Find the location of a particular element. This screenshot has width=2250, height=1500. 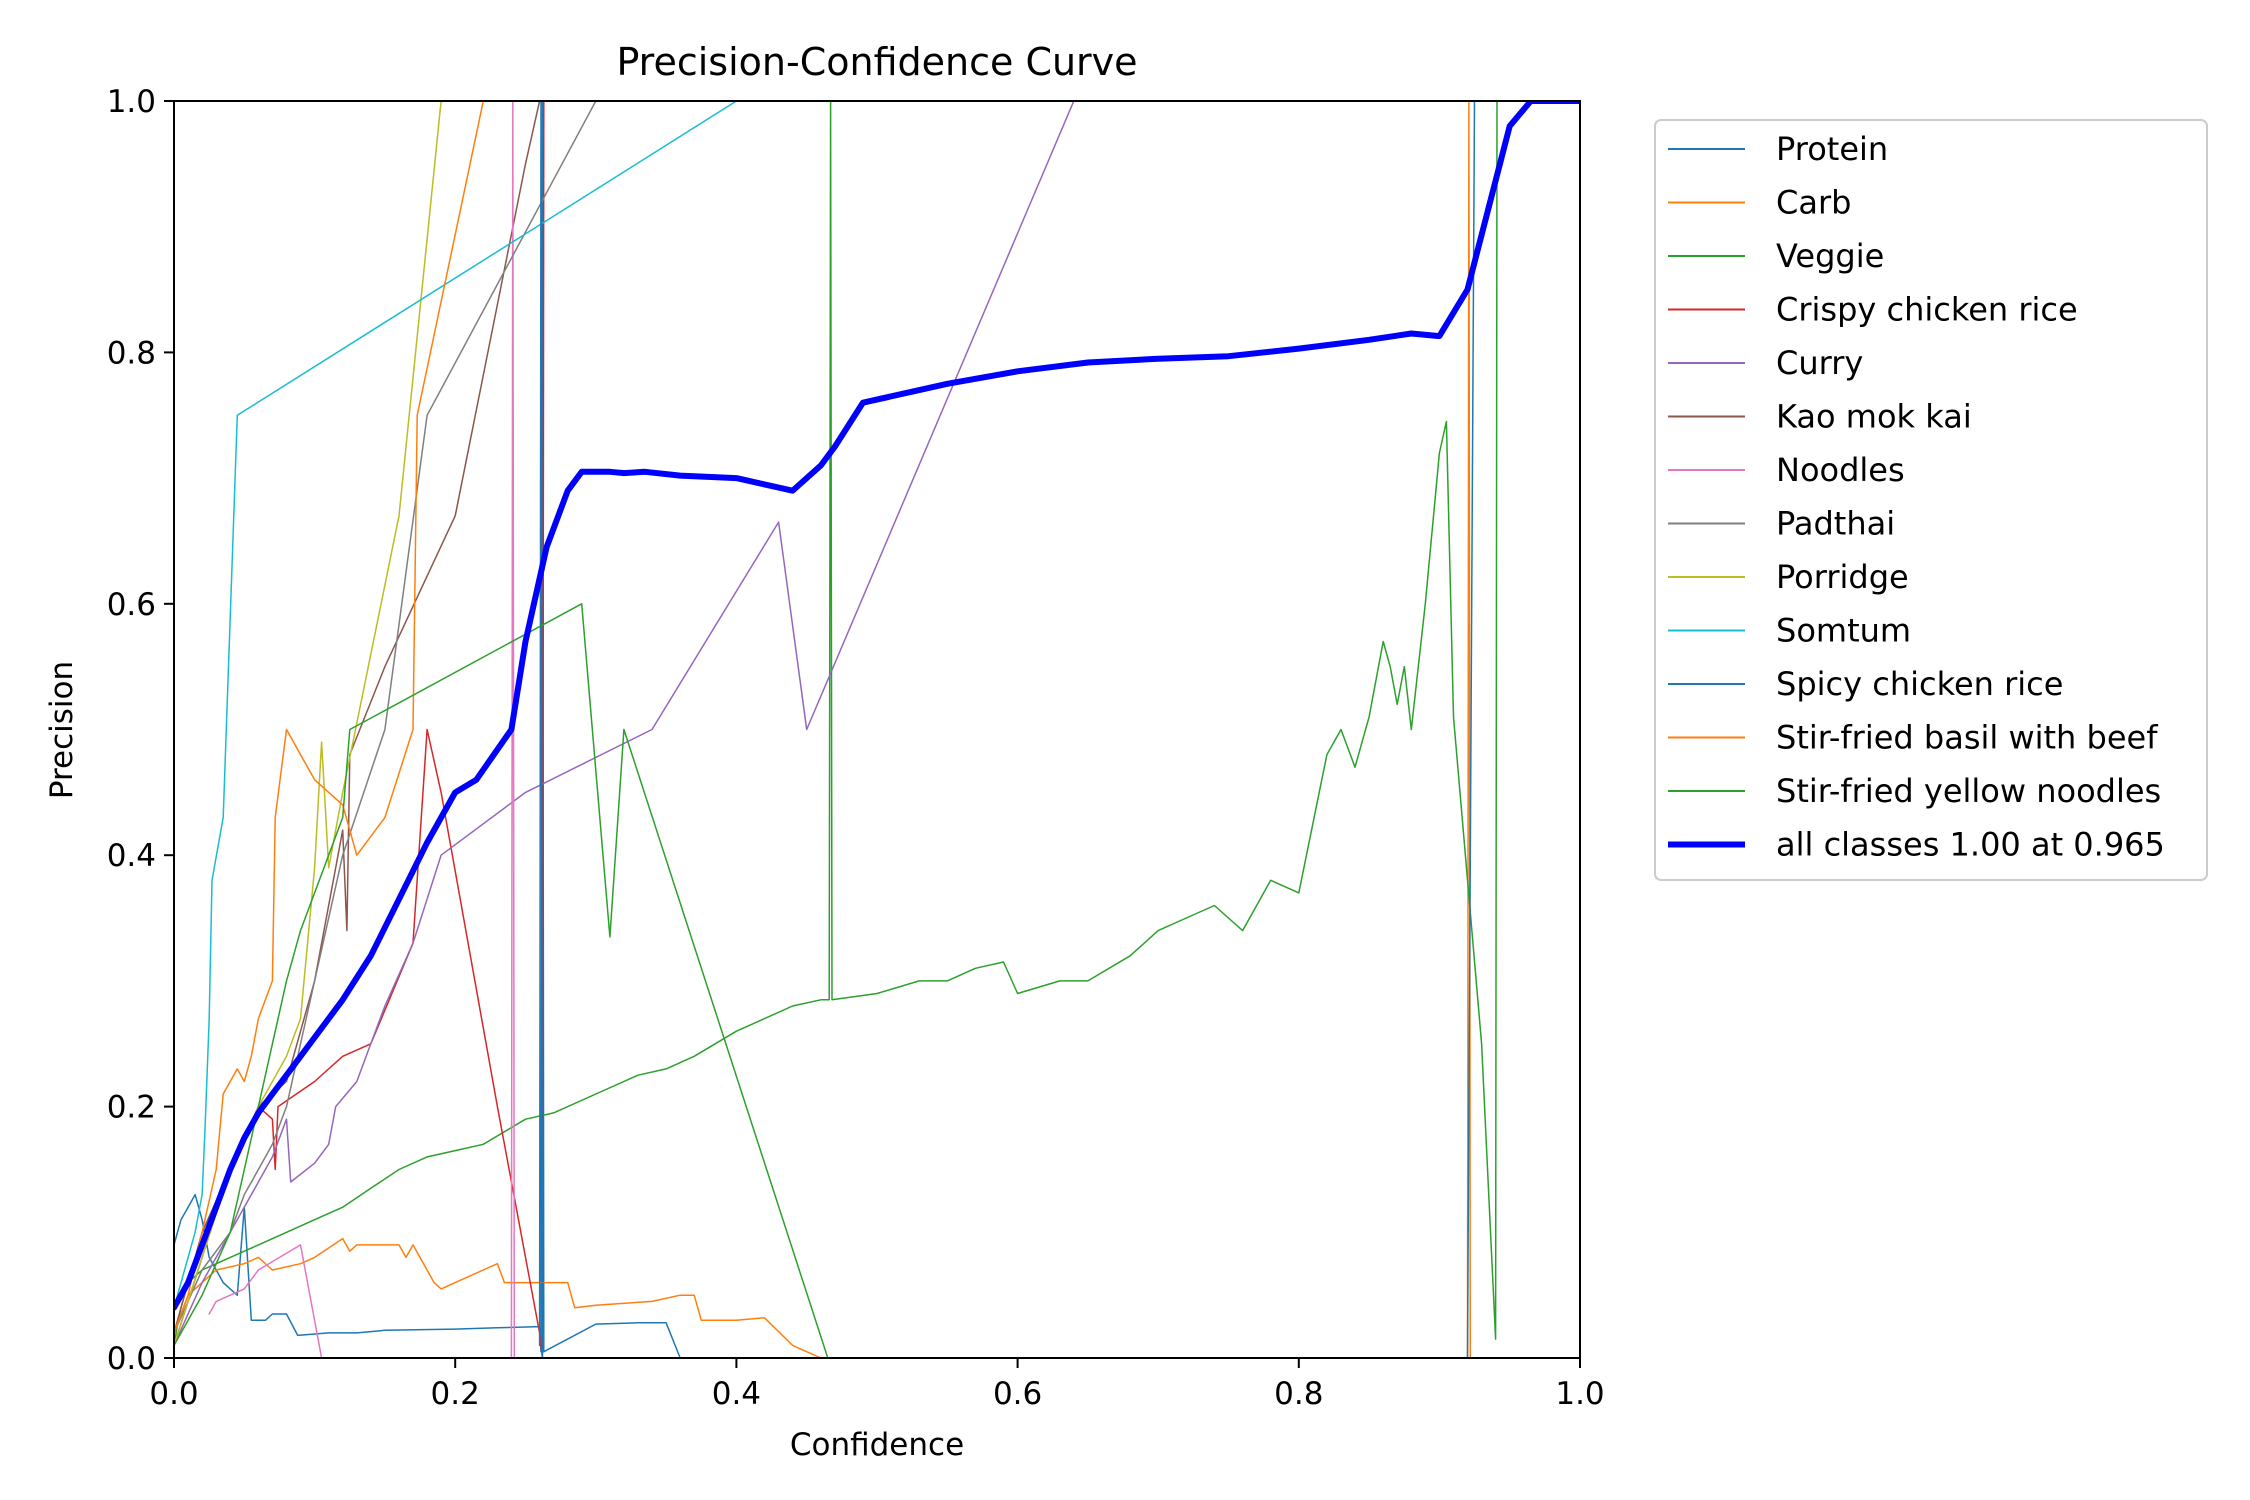

x-tick-label: 0.4 is located at coordinates (736, 1394).